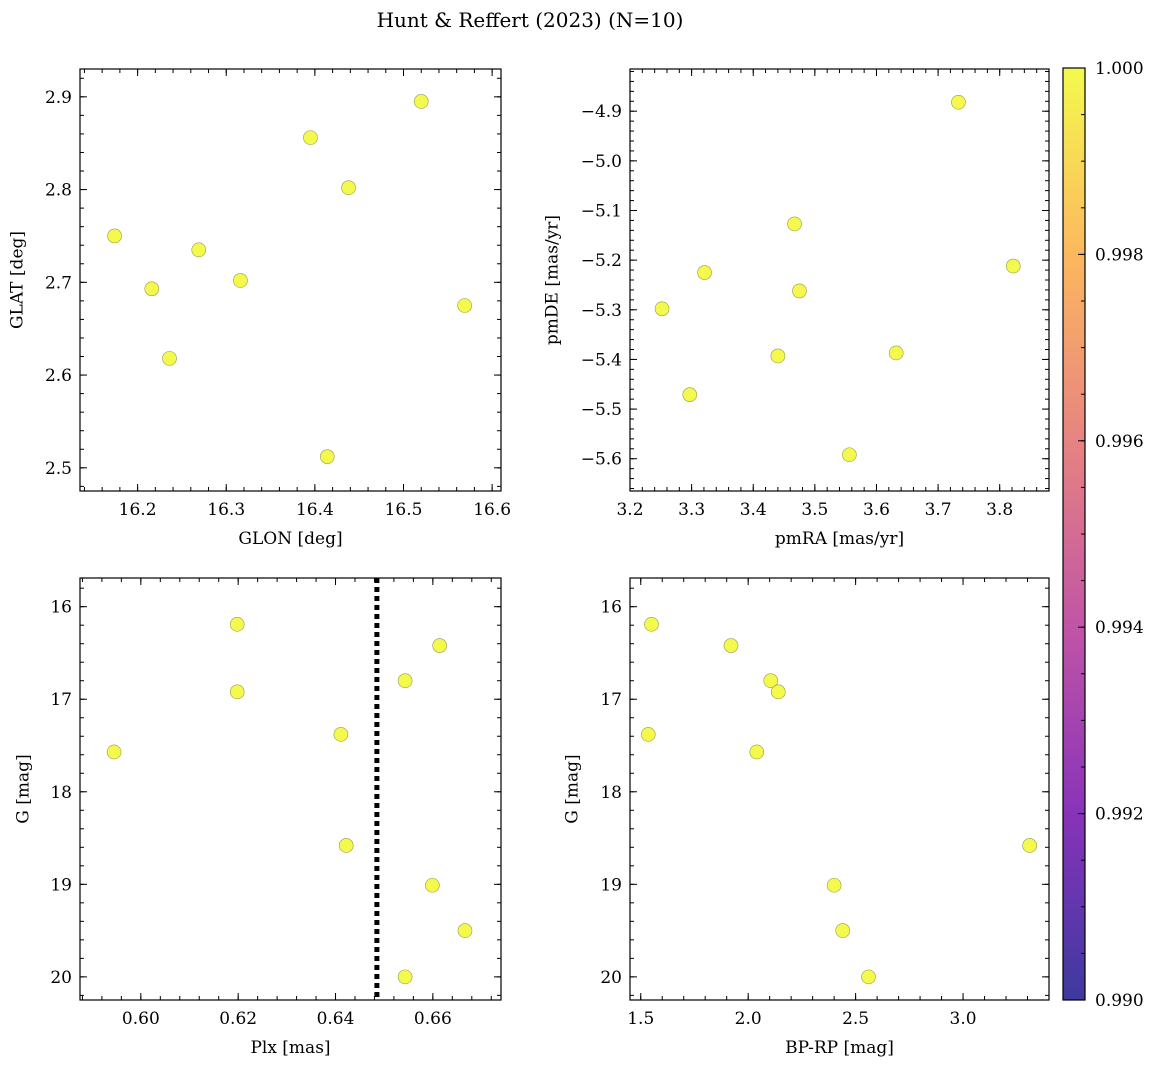  What do you see at coordinates (691, 510) in the screenshot?
I see `x-tick-label: 3.3` at bounding box center [691, 510].